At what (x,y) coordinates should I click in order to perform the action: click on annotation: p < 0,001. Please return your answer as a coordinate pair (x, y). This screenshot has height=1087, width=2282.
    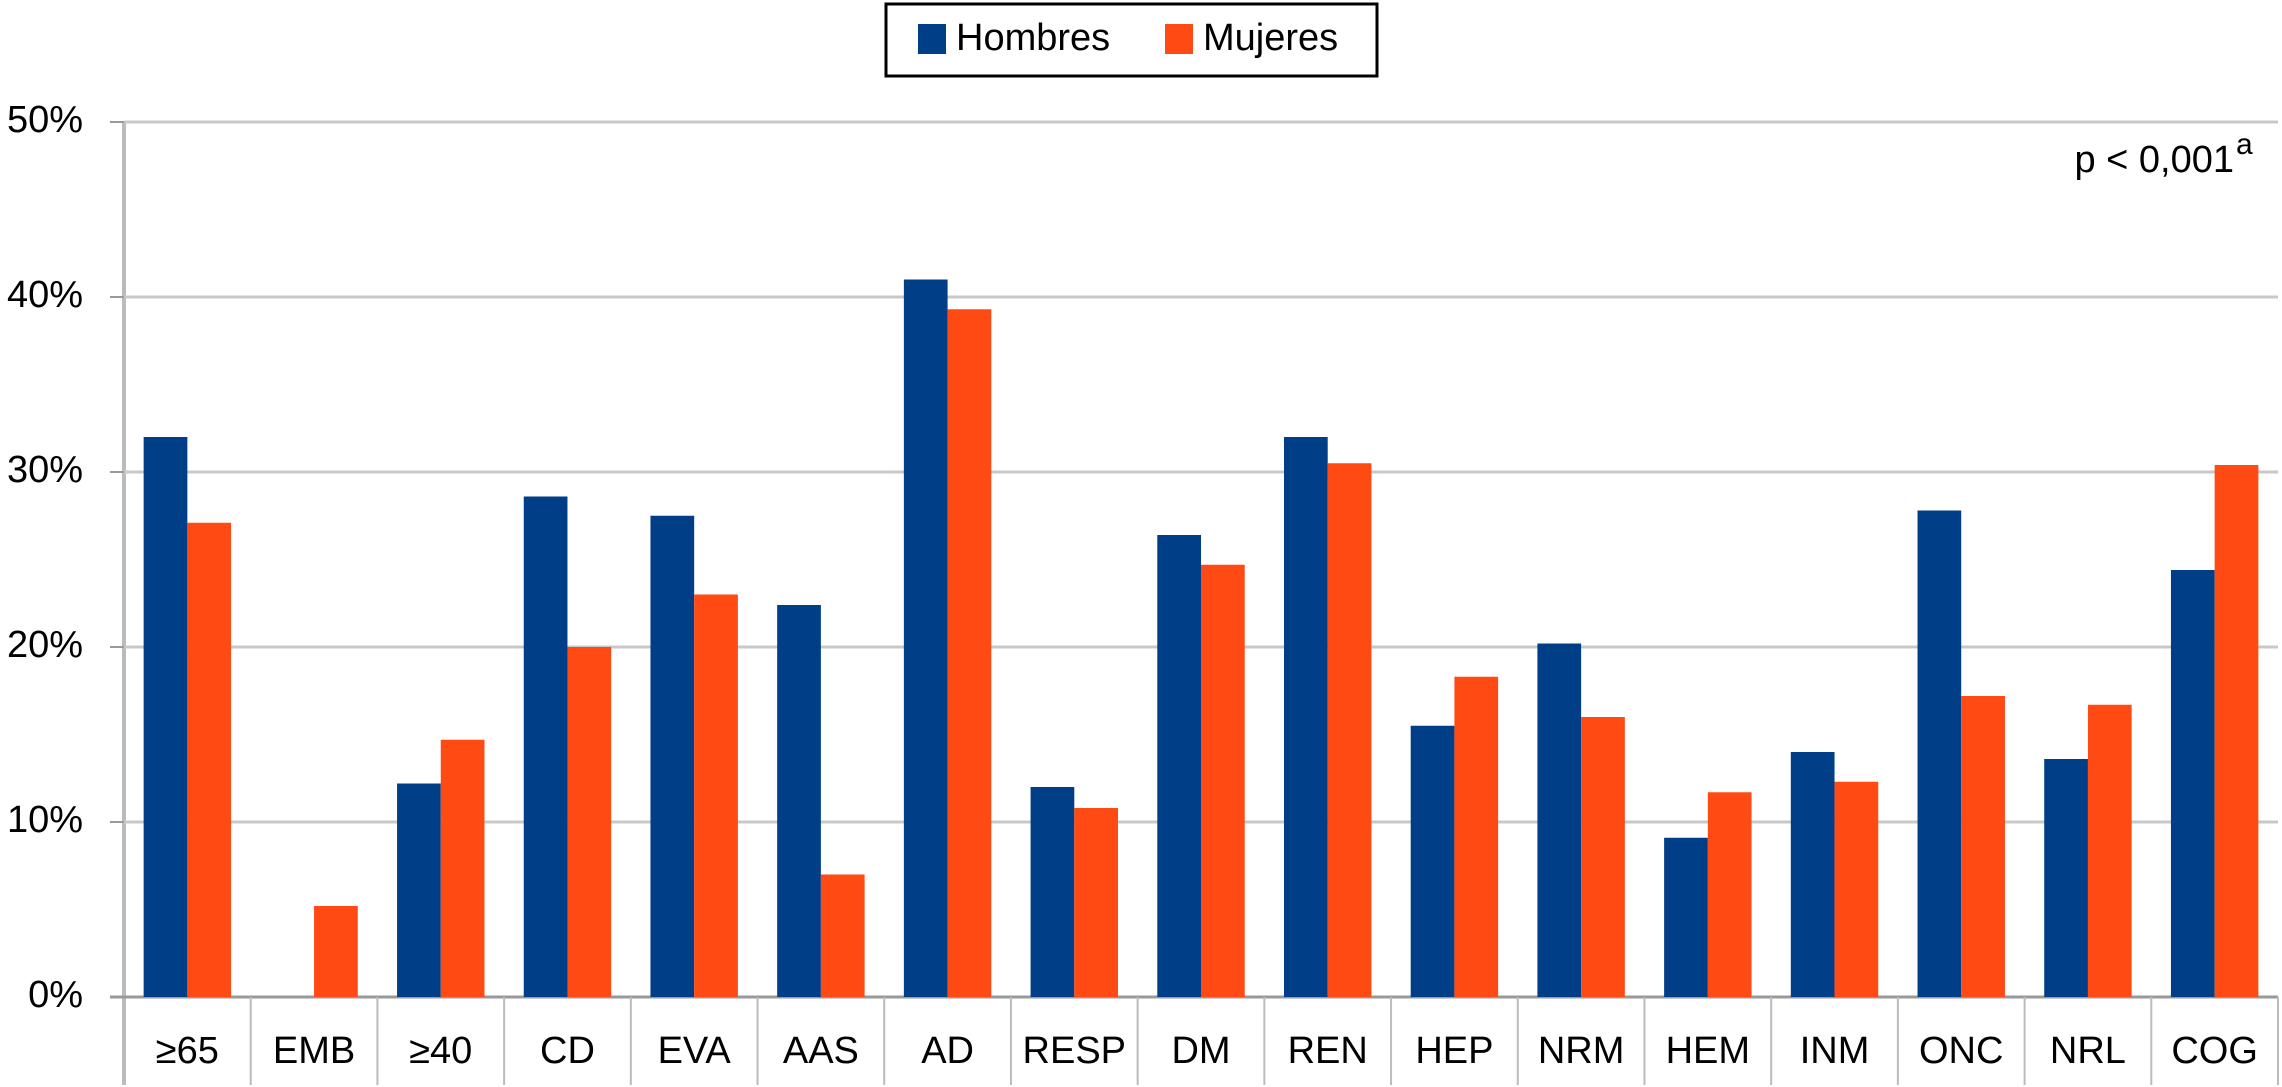
    Looking at the image, I should click on (2154, 160).